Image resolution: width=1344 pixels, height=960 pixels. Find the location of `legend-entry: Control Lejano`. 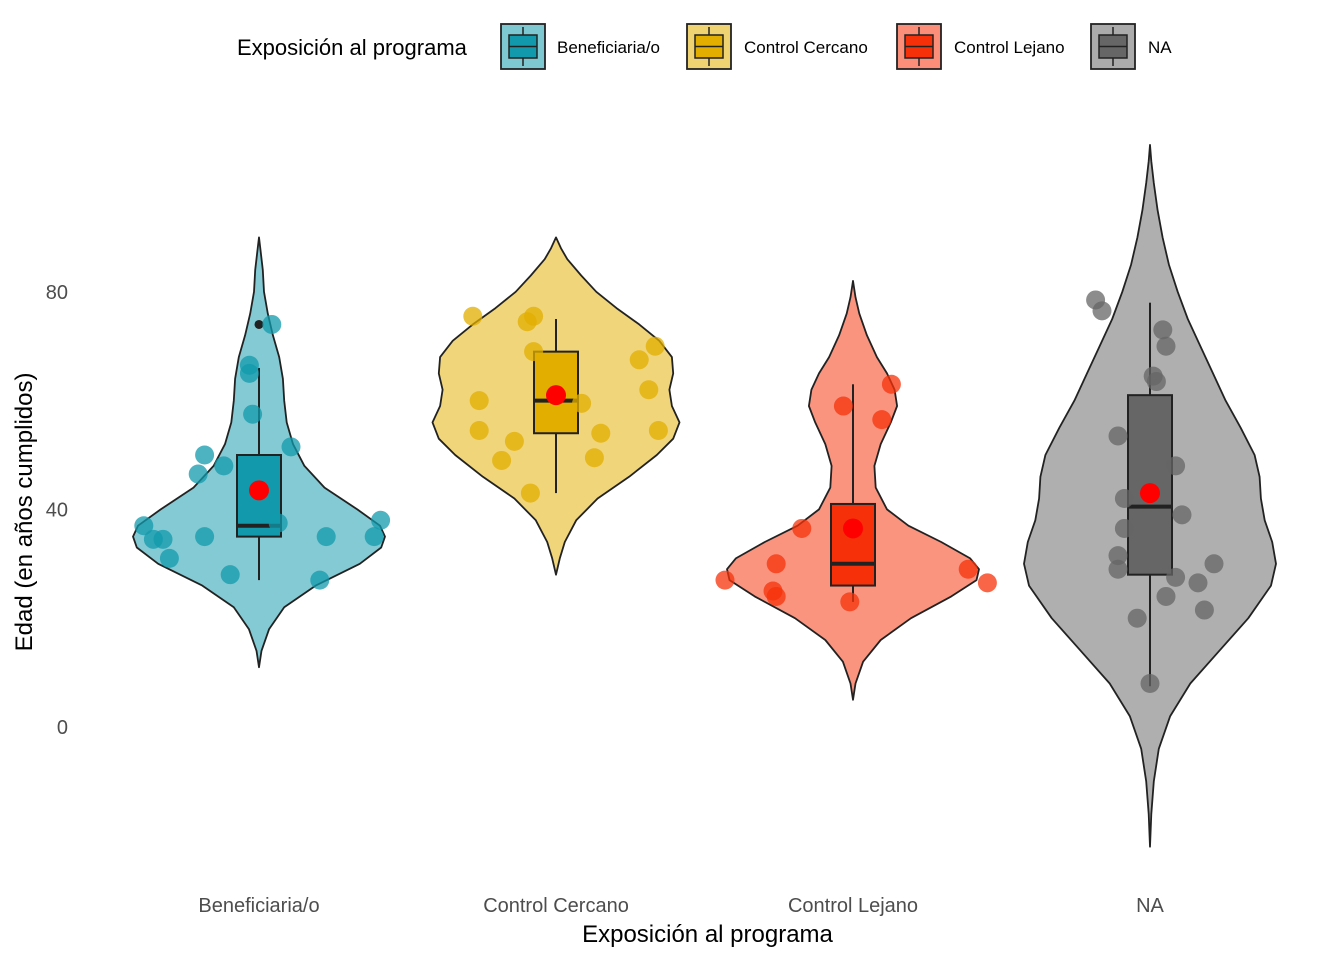

legend-entry: Control Lejano is located at coordinates (980, 46).